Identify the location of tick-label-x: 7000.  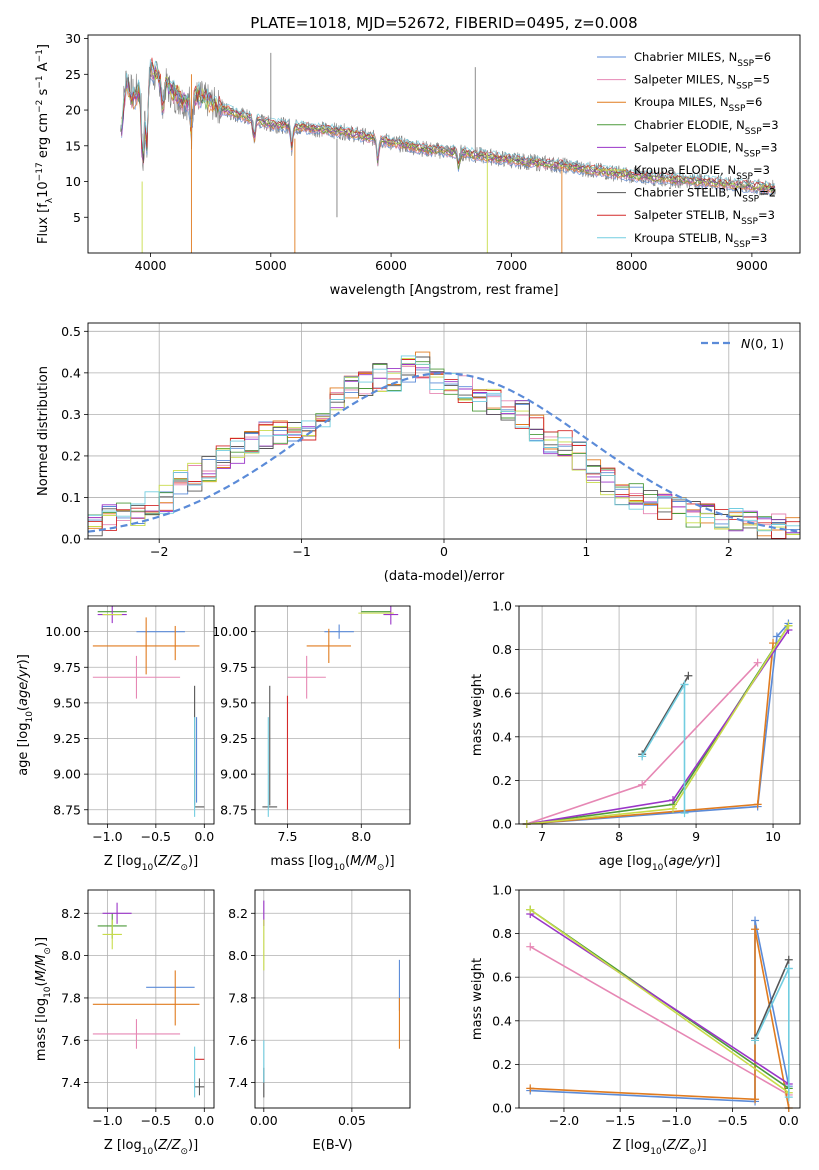
(511, 265).